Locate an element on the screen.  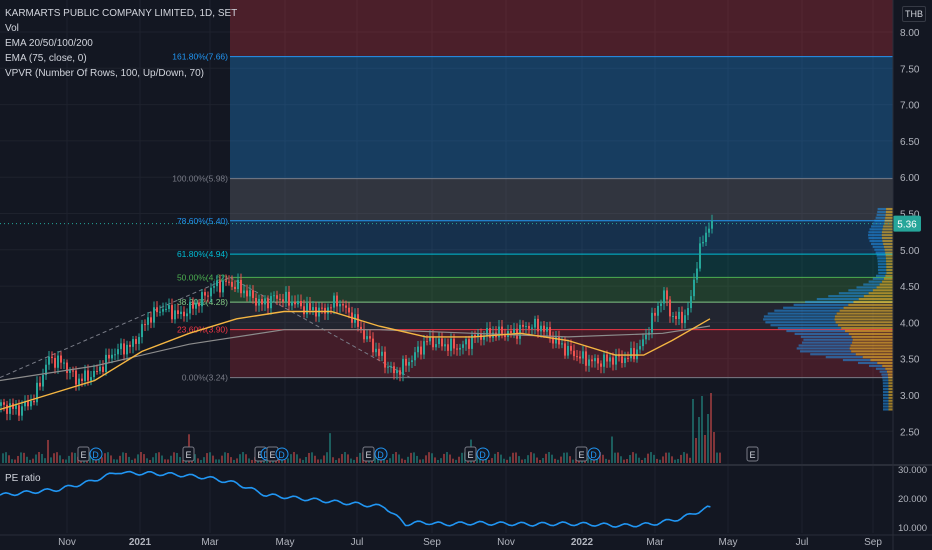
legend-ema-ribbon: EMA 20/50/100/200 is located at coordinates (49, 43).